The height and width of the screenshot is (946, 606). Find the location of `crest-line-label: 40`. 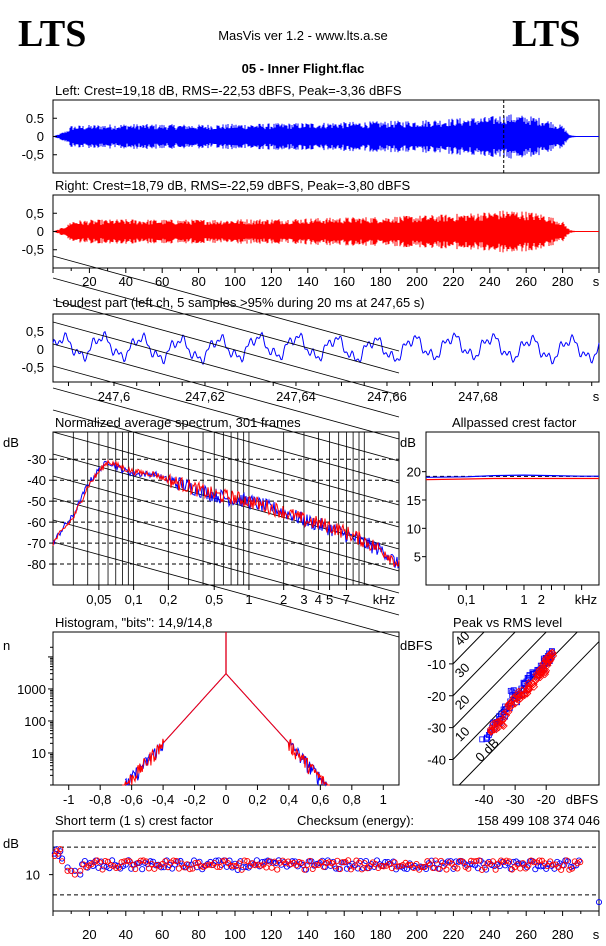

crest-line-label: 40 is located at coordinates (462, 638).